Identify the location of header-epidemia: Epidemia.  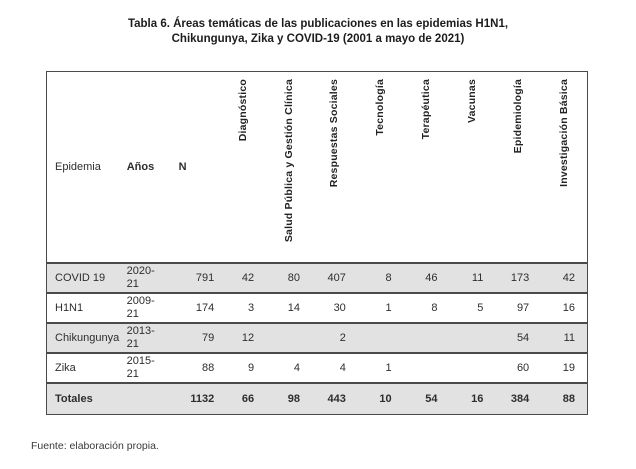
(78, 166).